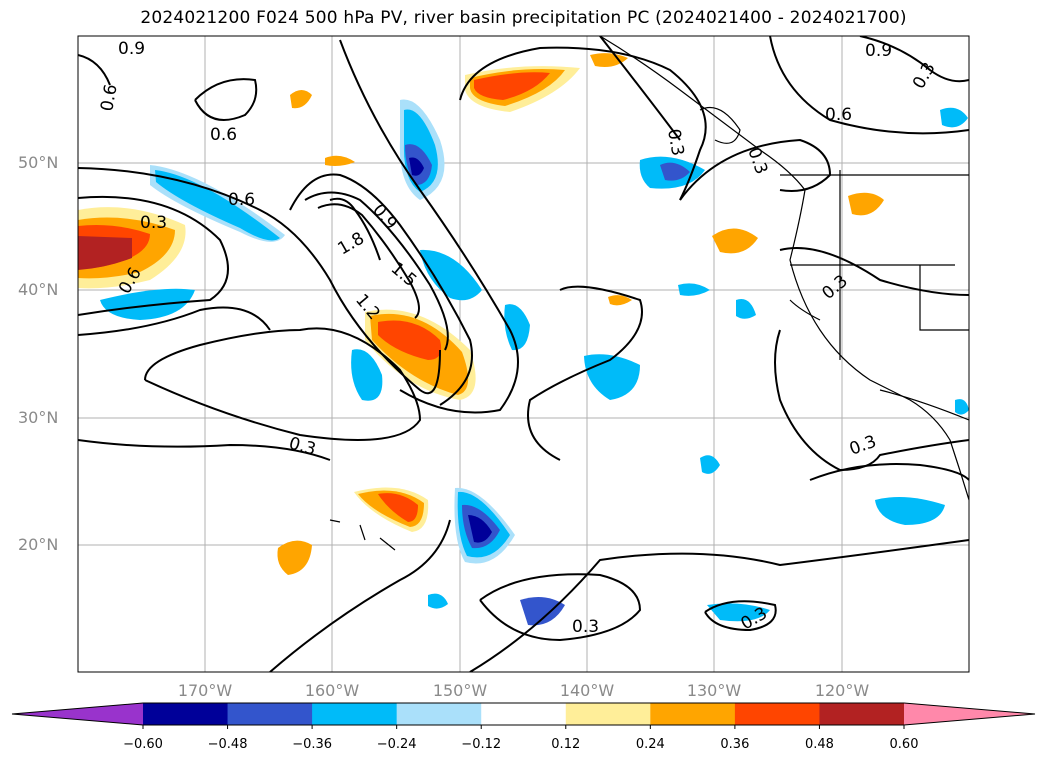  Describe the element at coordinates (38, 289) in the screenshot. I see `lat-label: 40°N` at that location.